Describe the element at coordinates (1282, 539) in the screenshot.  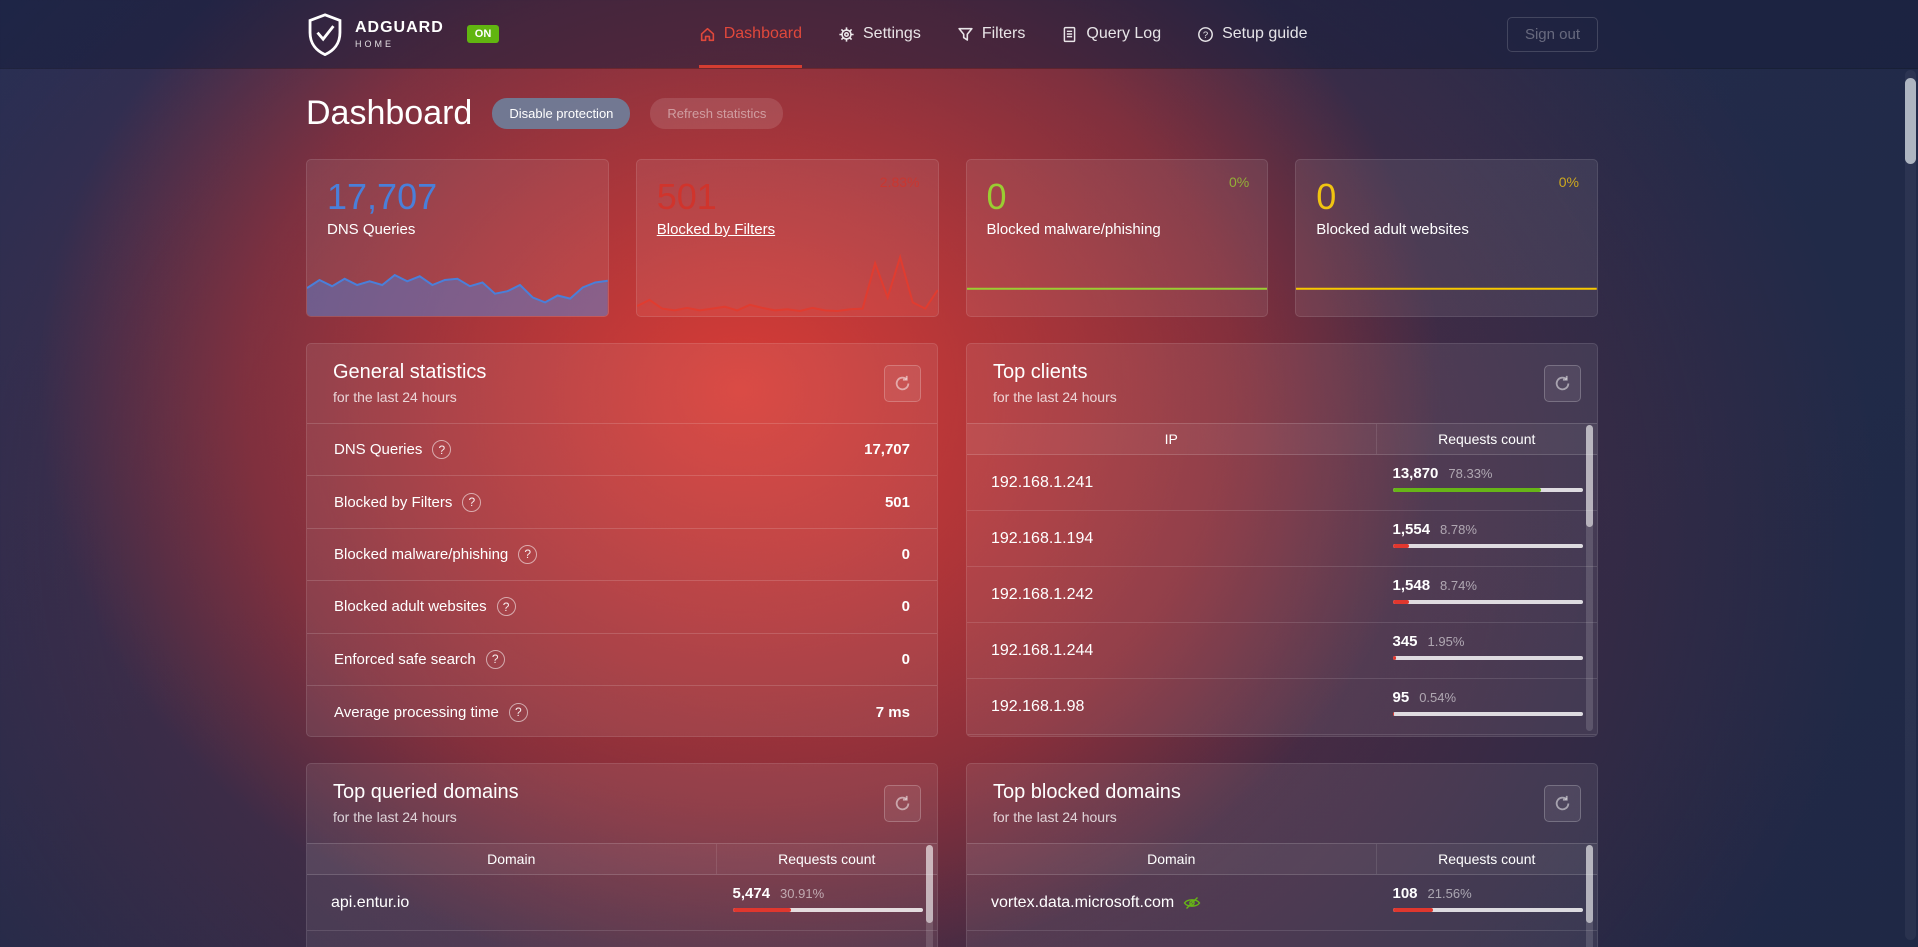
I see `client-row: 192.168.1.194 1,554 8.78%` at that location.